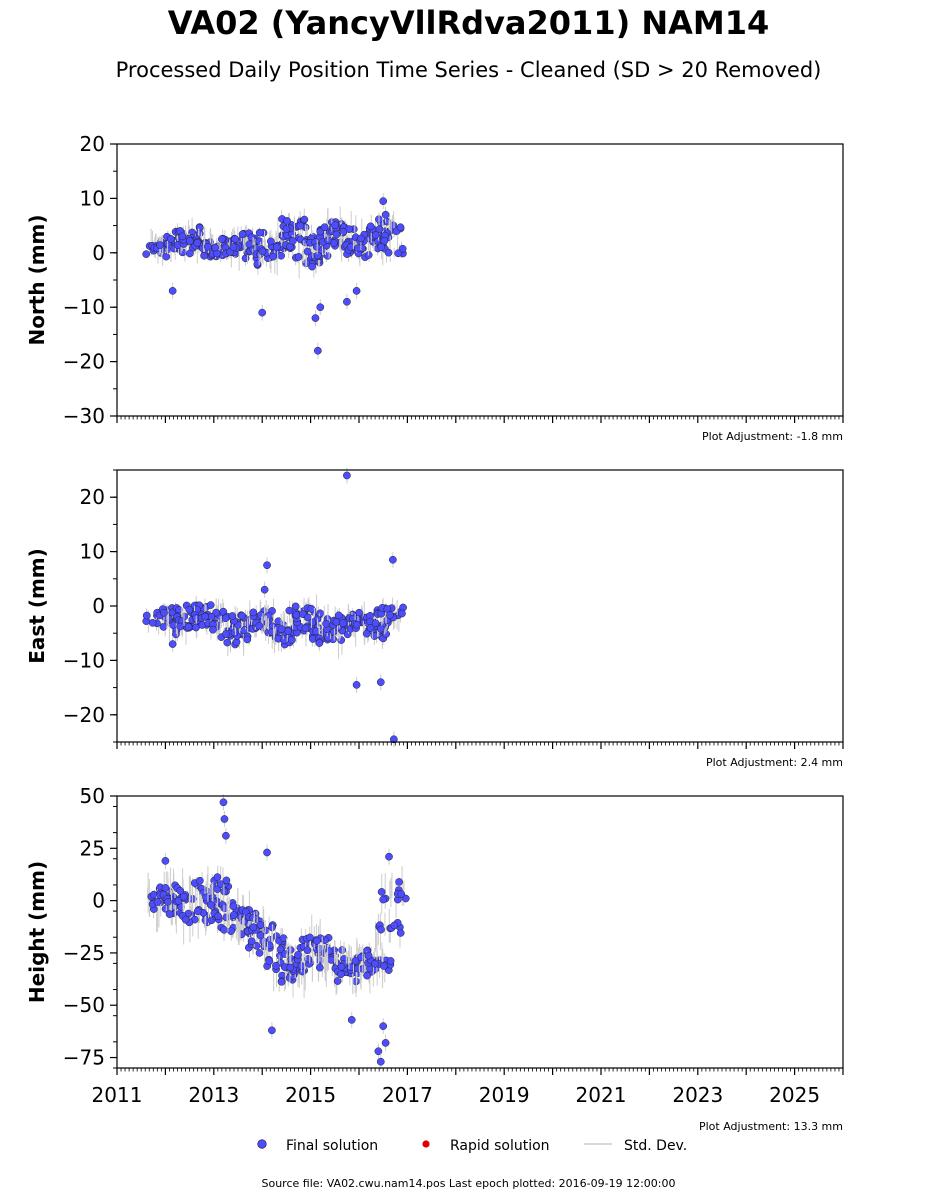  What do you see at coordinates (656, 1146) in the screenshot?
I see `legend-std-label: Std. Dev.` at bounding box center [656, 1146].